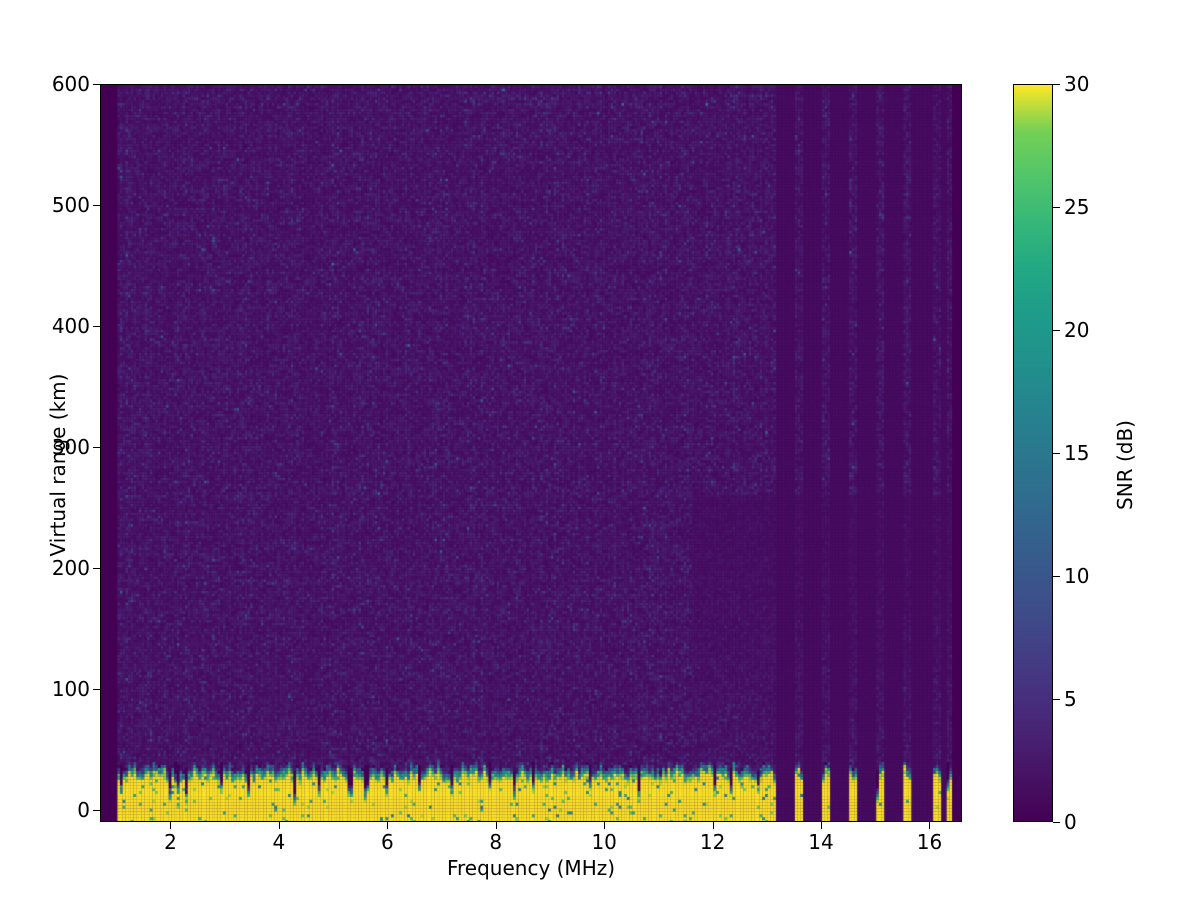  What do you see at coordinates (1077, 207) in the screenshot?
I see `colorbar-tick-label: 25` at bounding box center [1077, 207].